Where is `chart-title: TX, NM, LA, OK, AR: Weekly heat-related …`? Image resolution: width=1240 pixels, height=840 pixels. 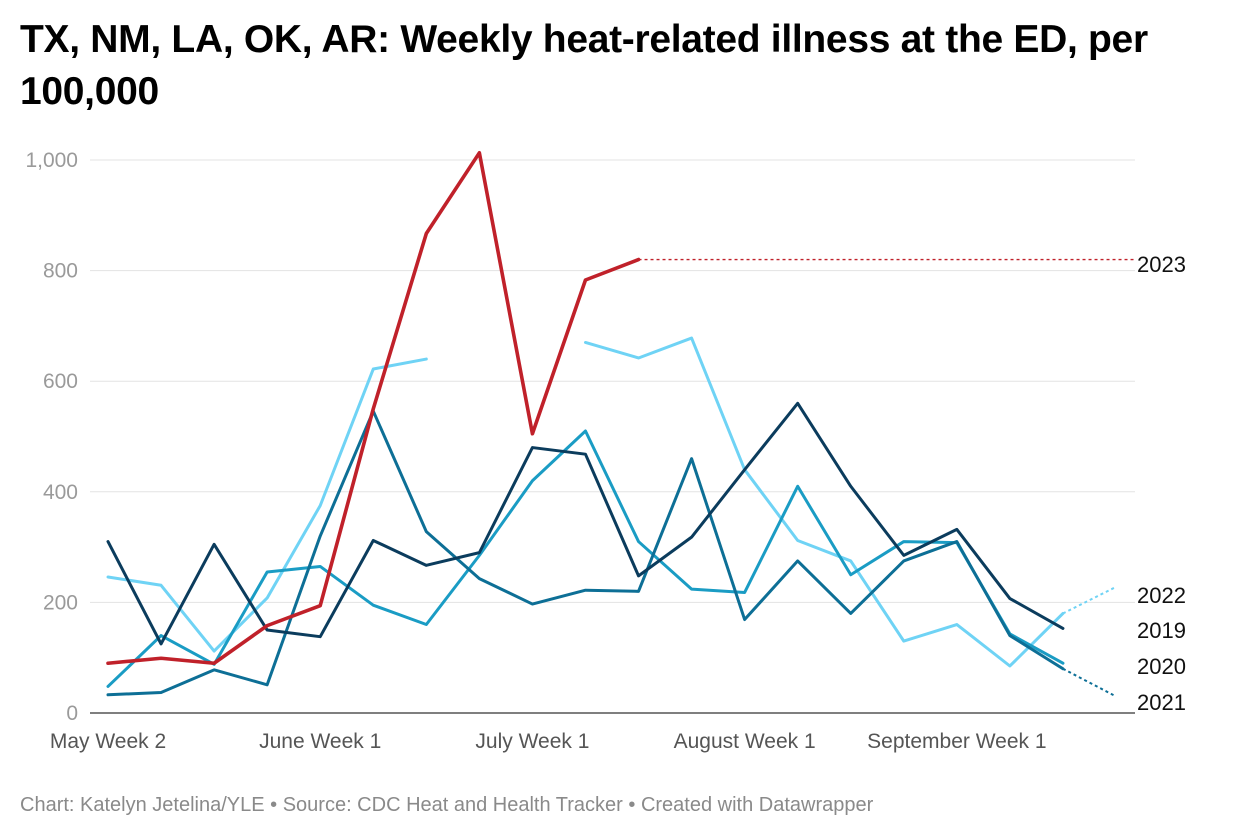
chart-title: TX, NM, LA, OK, AR: Weekly heat-related … is located at coordinates (584, 65).